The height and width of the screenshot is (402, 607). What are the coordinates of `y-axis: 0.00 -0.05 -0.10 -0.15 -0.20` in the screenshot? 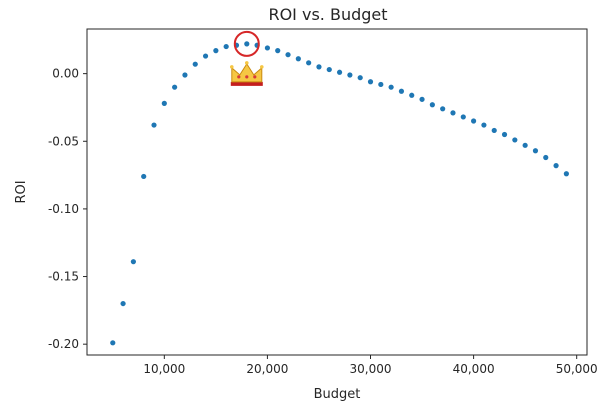 It's located at (67, 209).